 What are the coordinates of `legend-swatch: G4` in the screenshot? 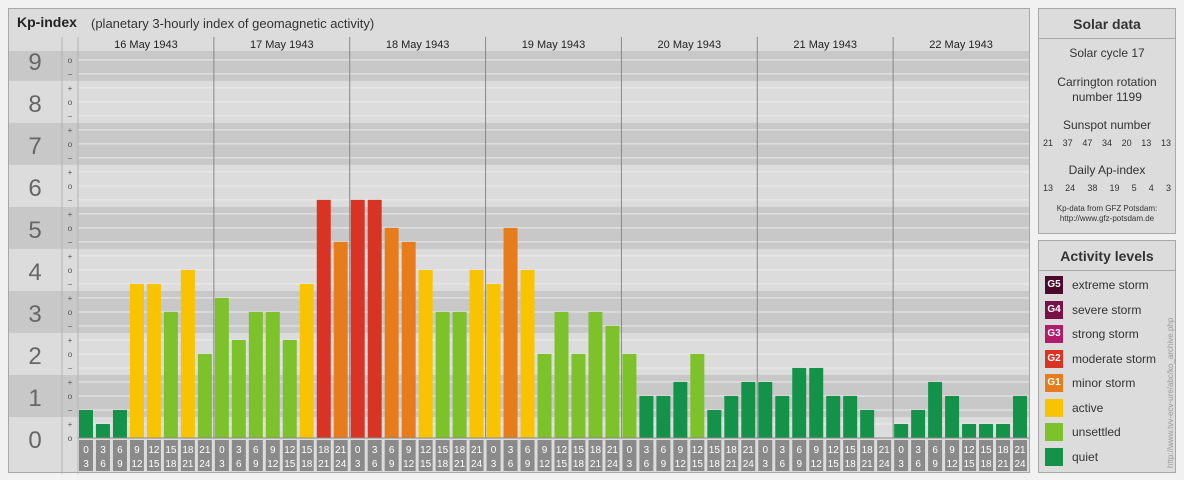 It's located at (1054, 309).